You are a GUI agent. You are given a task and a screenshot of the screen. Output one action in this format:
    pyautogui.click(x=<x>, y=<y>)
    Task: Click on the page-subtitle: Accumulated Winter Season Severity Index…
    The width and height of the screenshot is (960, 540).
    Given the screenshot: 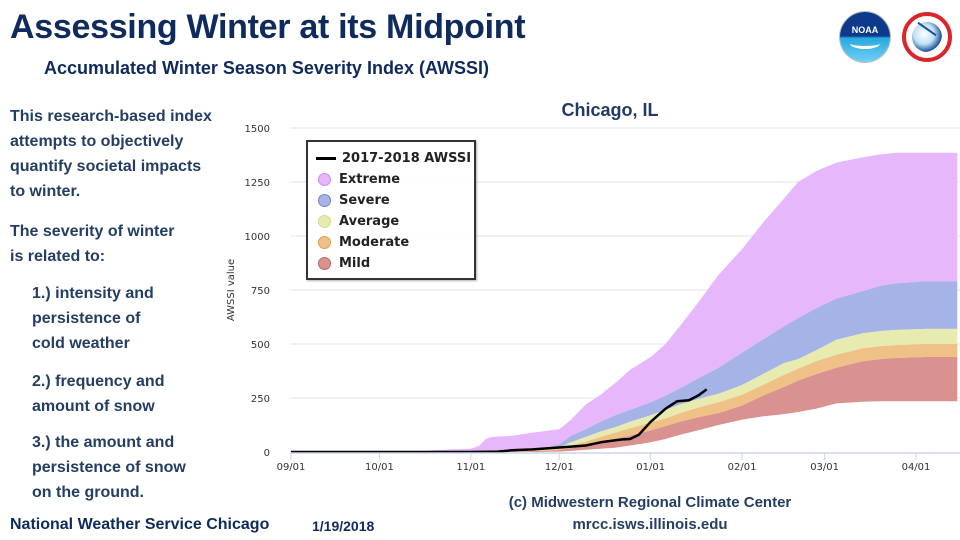 What is the action you would take?
    pyautogui.click(x=266, y=68)
    